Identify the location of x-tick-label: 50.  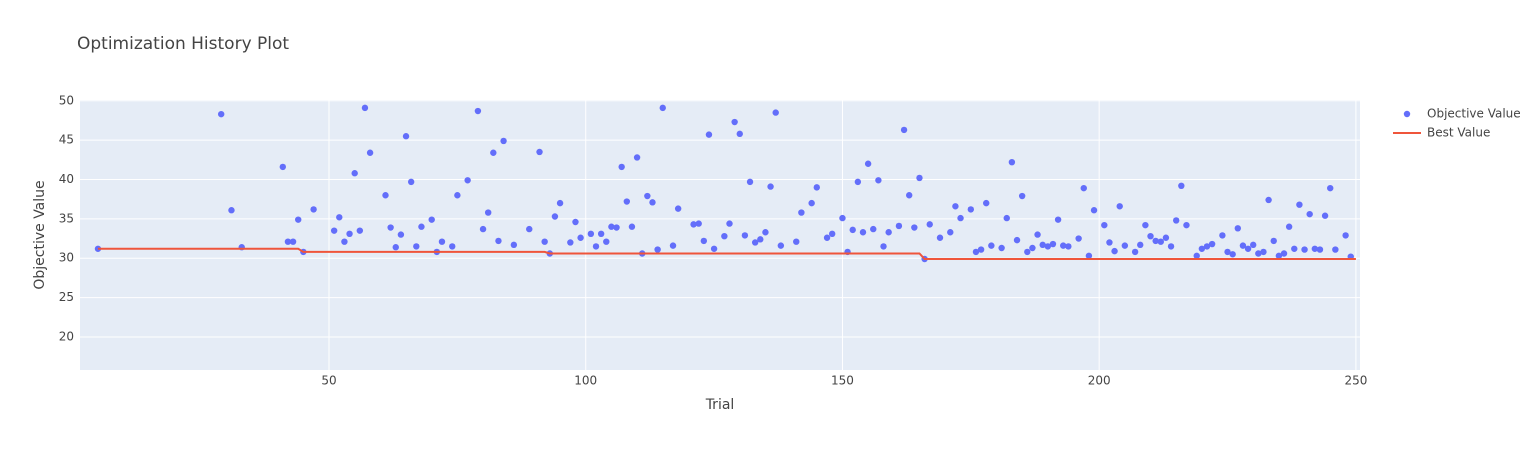
(328, 381).